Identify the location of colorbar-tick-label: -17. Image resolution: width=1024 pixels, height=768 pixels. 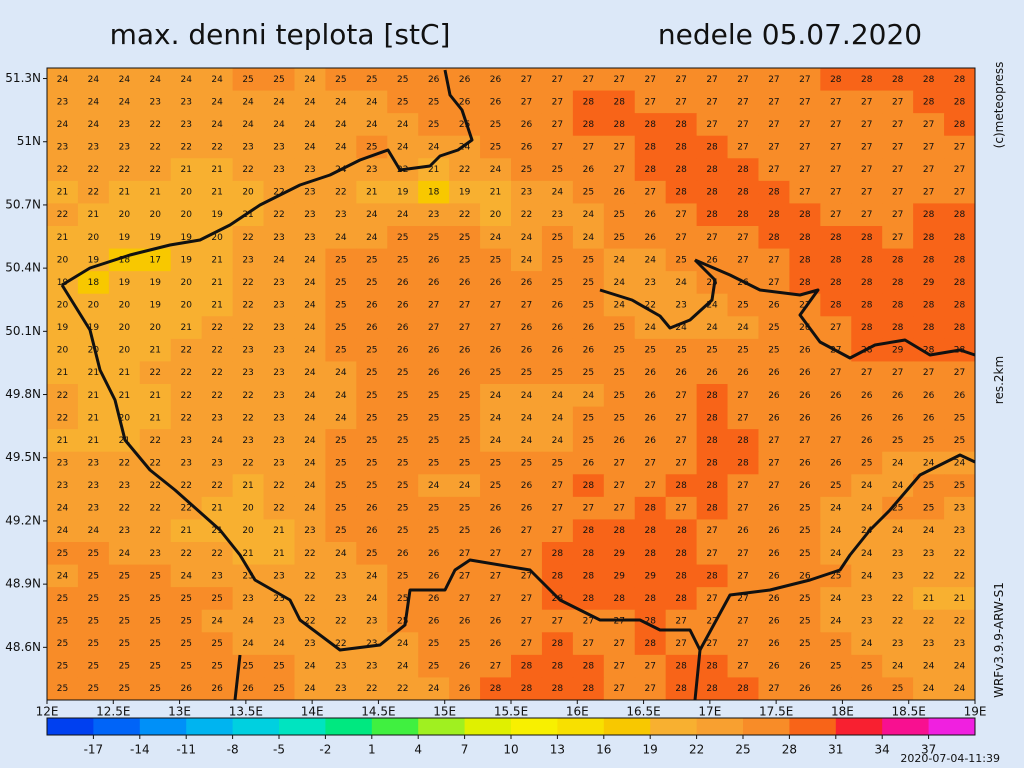
(94, 750).